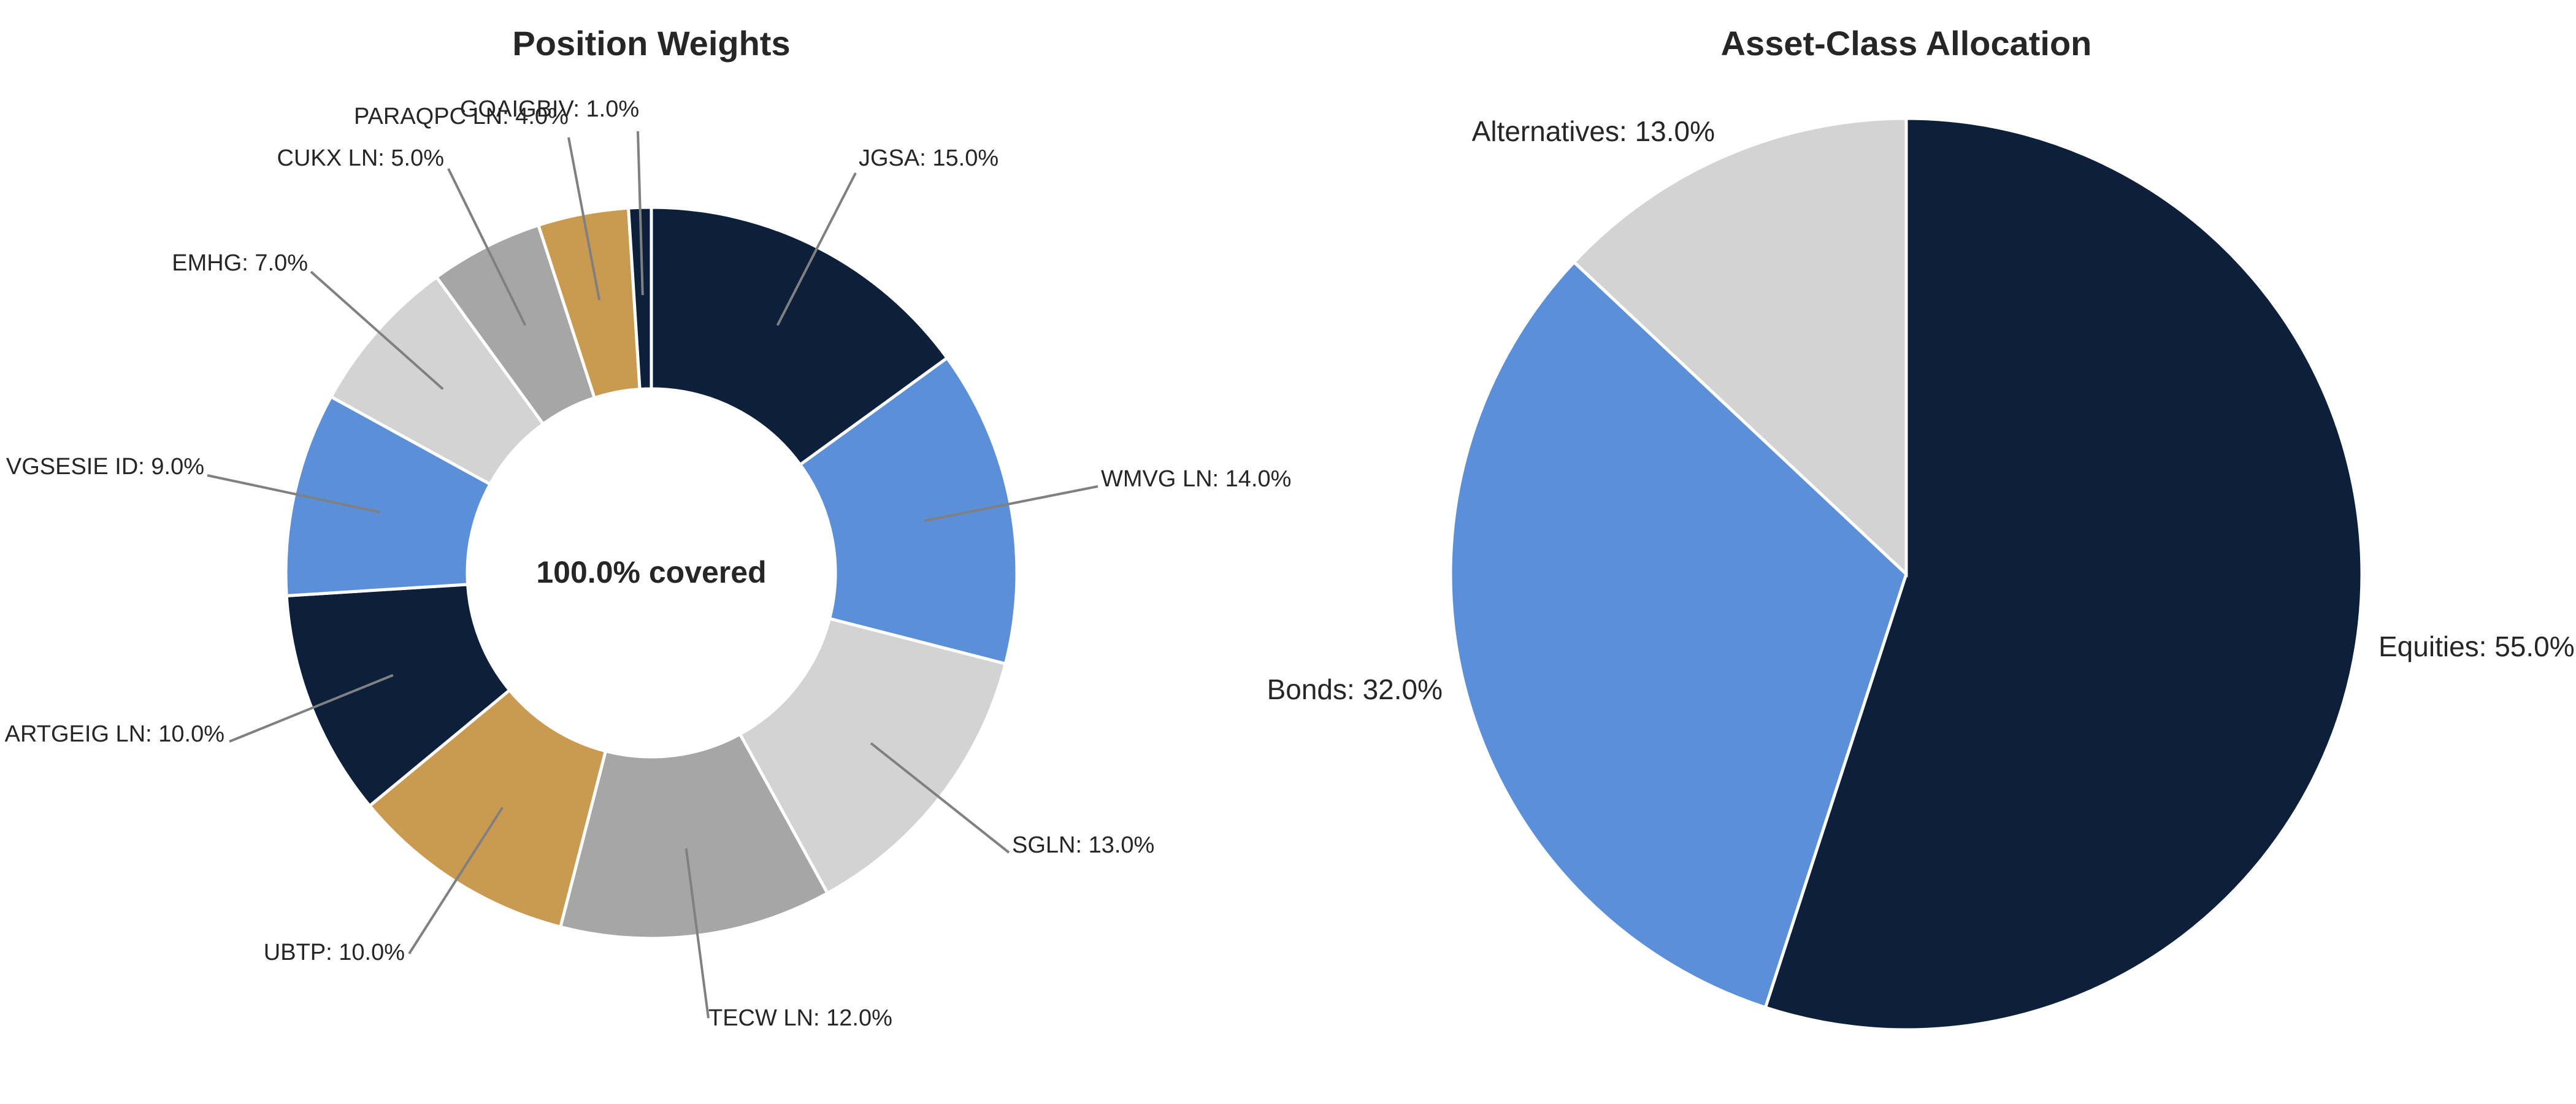 This screenshot has height=1104, width=2576. Describe the element at coordinates (1678, 634) in the screenshot. I see `pie-slice-bonds` at that location.